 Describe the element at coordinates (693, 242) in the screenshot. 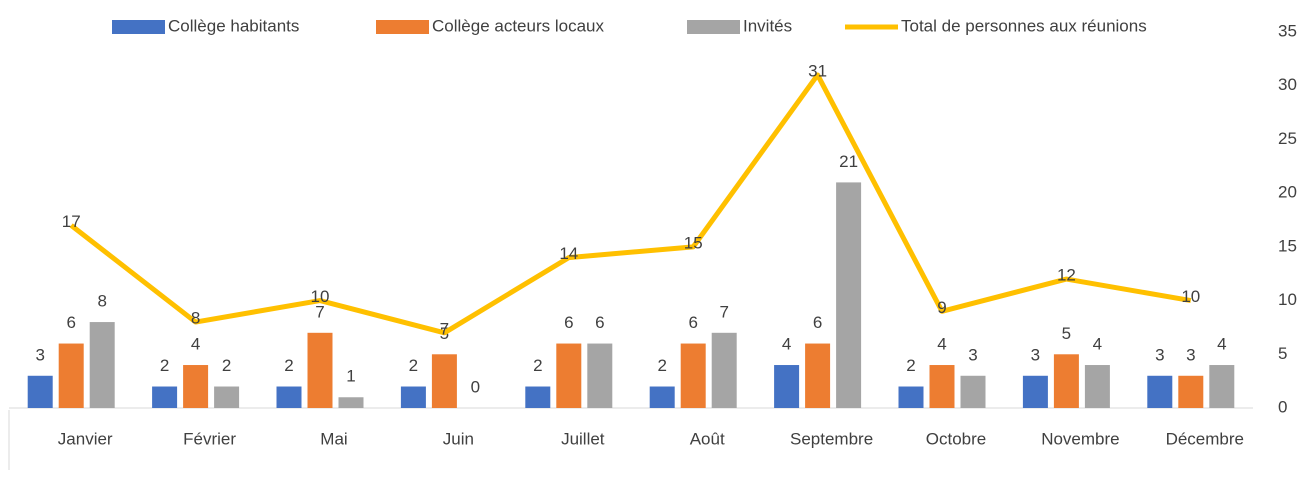

I see `data-label: 15` at that location.